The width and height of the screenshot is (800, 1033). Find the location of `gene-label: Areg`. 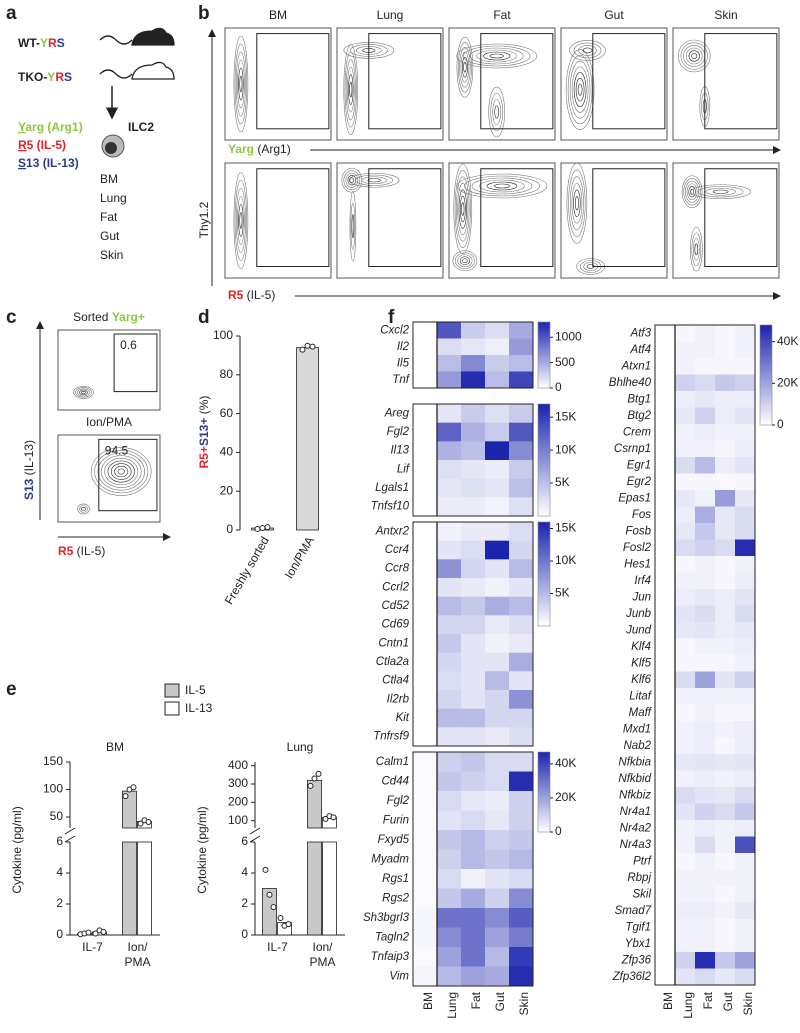

gene-label: Areg is located at coordinates (397, 413).